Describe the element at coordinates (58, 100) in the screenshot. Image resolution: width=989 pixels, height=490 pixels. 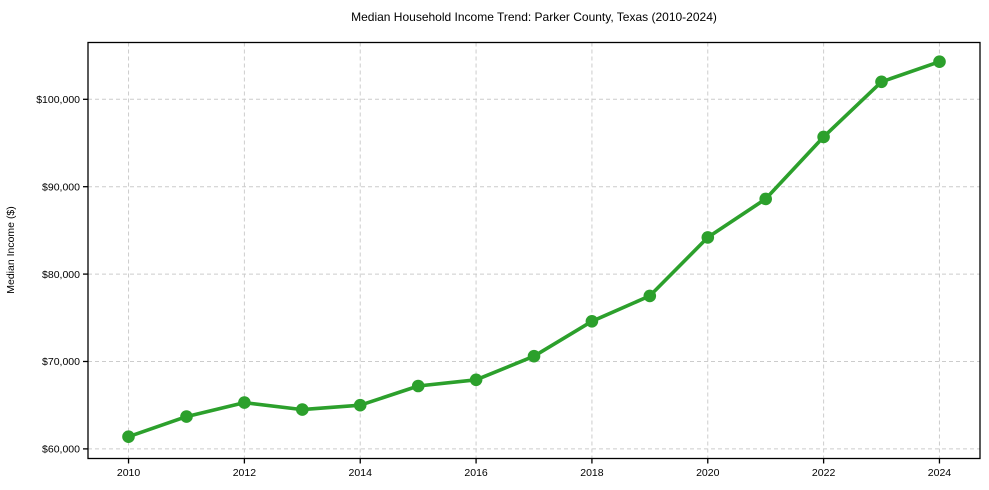
I see `y-tick-label: $100,000` at that location.